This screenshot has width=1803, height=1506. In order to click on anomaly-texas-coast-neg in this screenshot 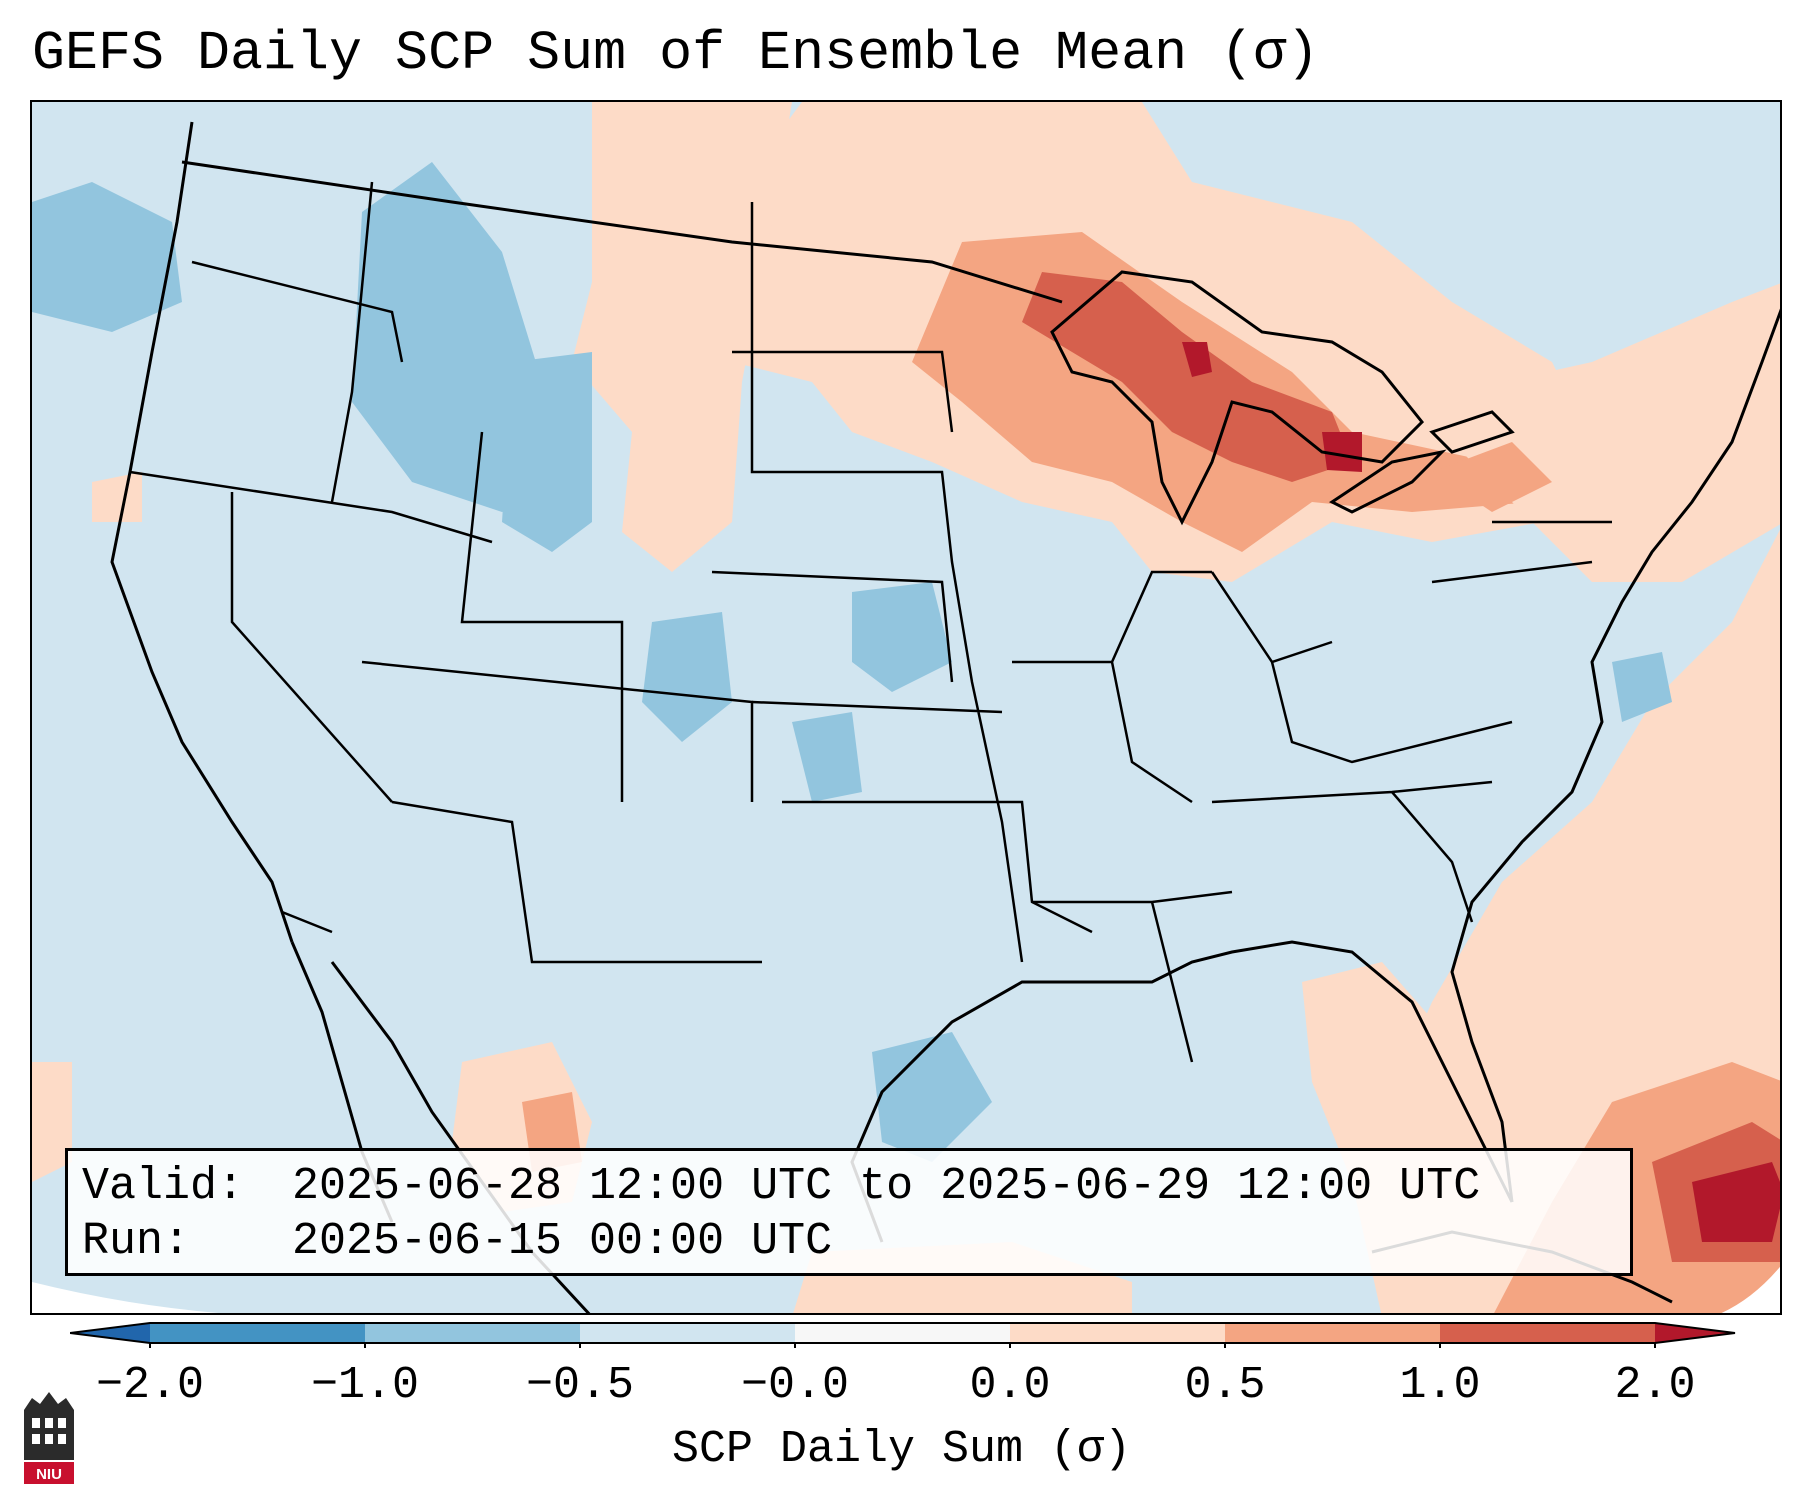, I will do `click(932, 1097)`.